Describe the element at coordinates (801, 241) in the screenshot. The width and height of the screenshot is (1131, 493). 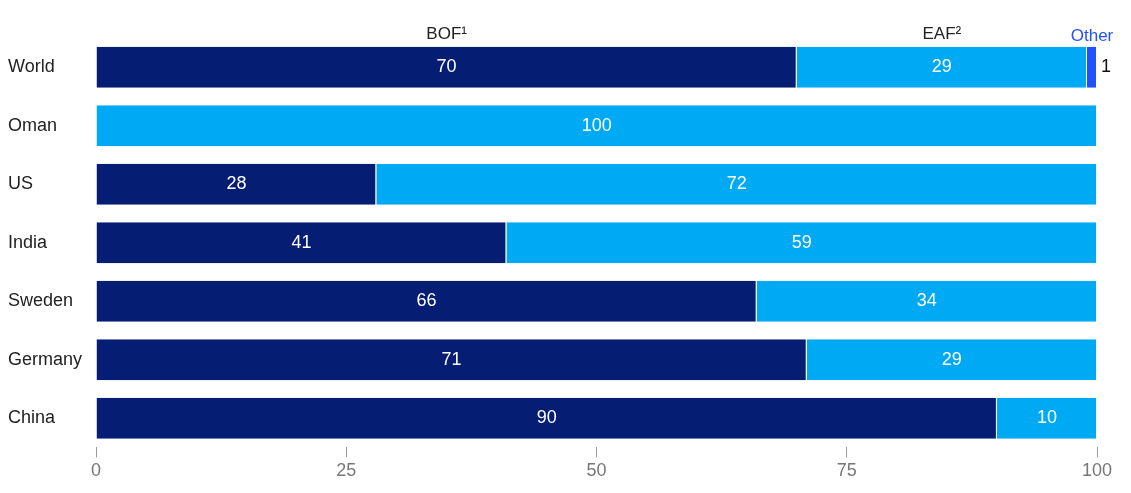
I see `data-label: 59` at that location.